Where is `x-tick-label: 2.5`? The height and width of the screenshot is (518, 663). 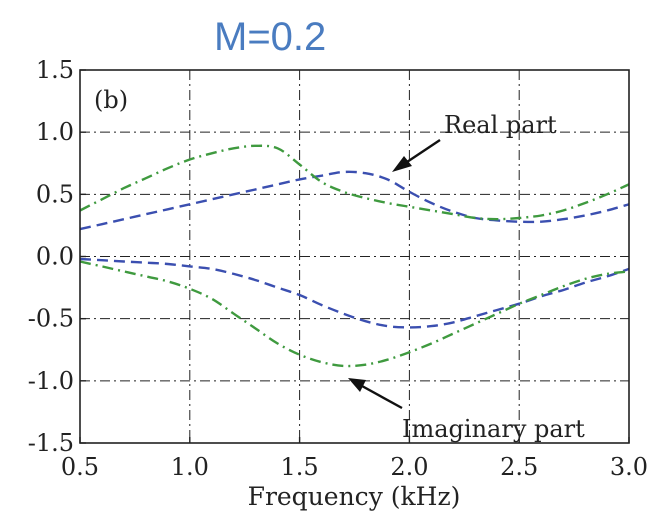 x-tick-label: 2.5 is located at coordinates (519, 467).